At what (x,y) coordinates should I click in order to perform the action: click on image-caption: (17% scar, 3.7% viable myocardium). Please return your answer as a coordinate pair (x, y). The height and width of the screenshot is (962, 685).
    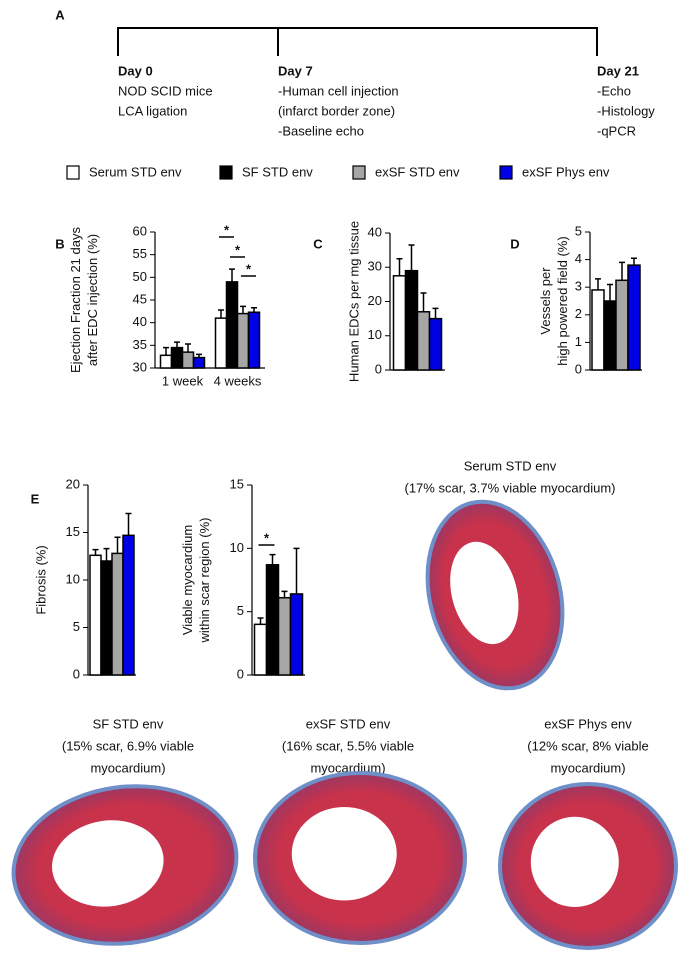
    Looking at the image, I should click on (510, 487).